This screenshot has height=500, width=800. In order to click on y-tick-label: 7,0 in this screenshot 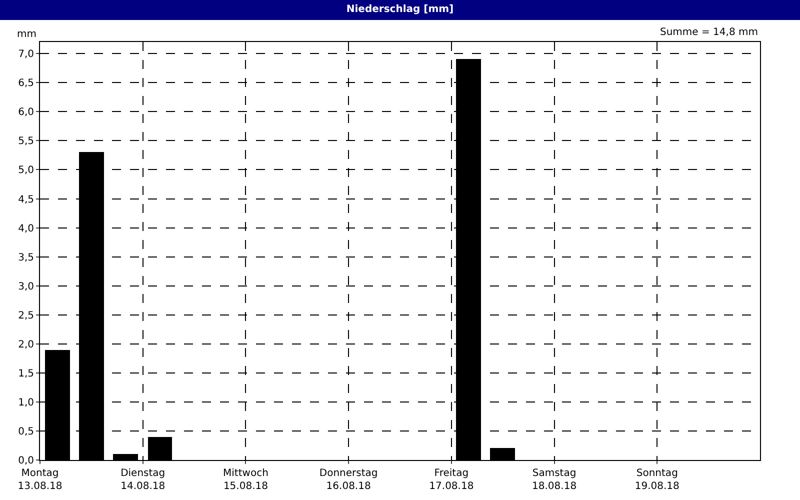, I will do `click(26, 54)`.